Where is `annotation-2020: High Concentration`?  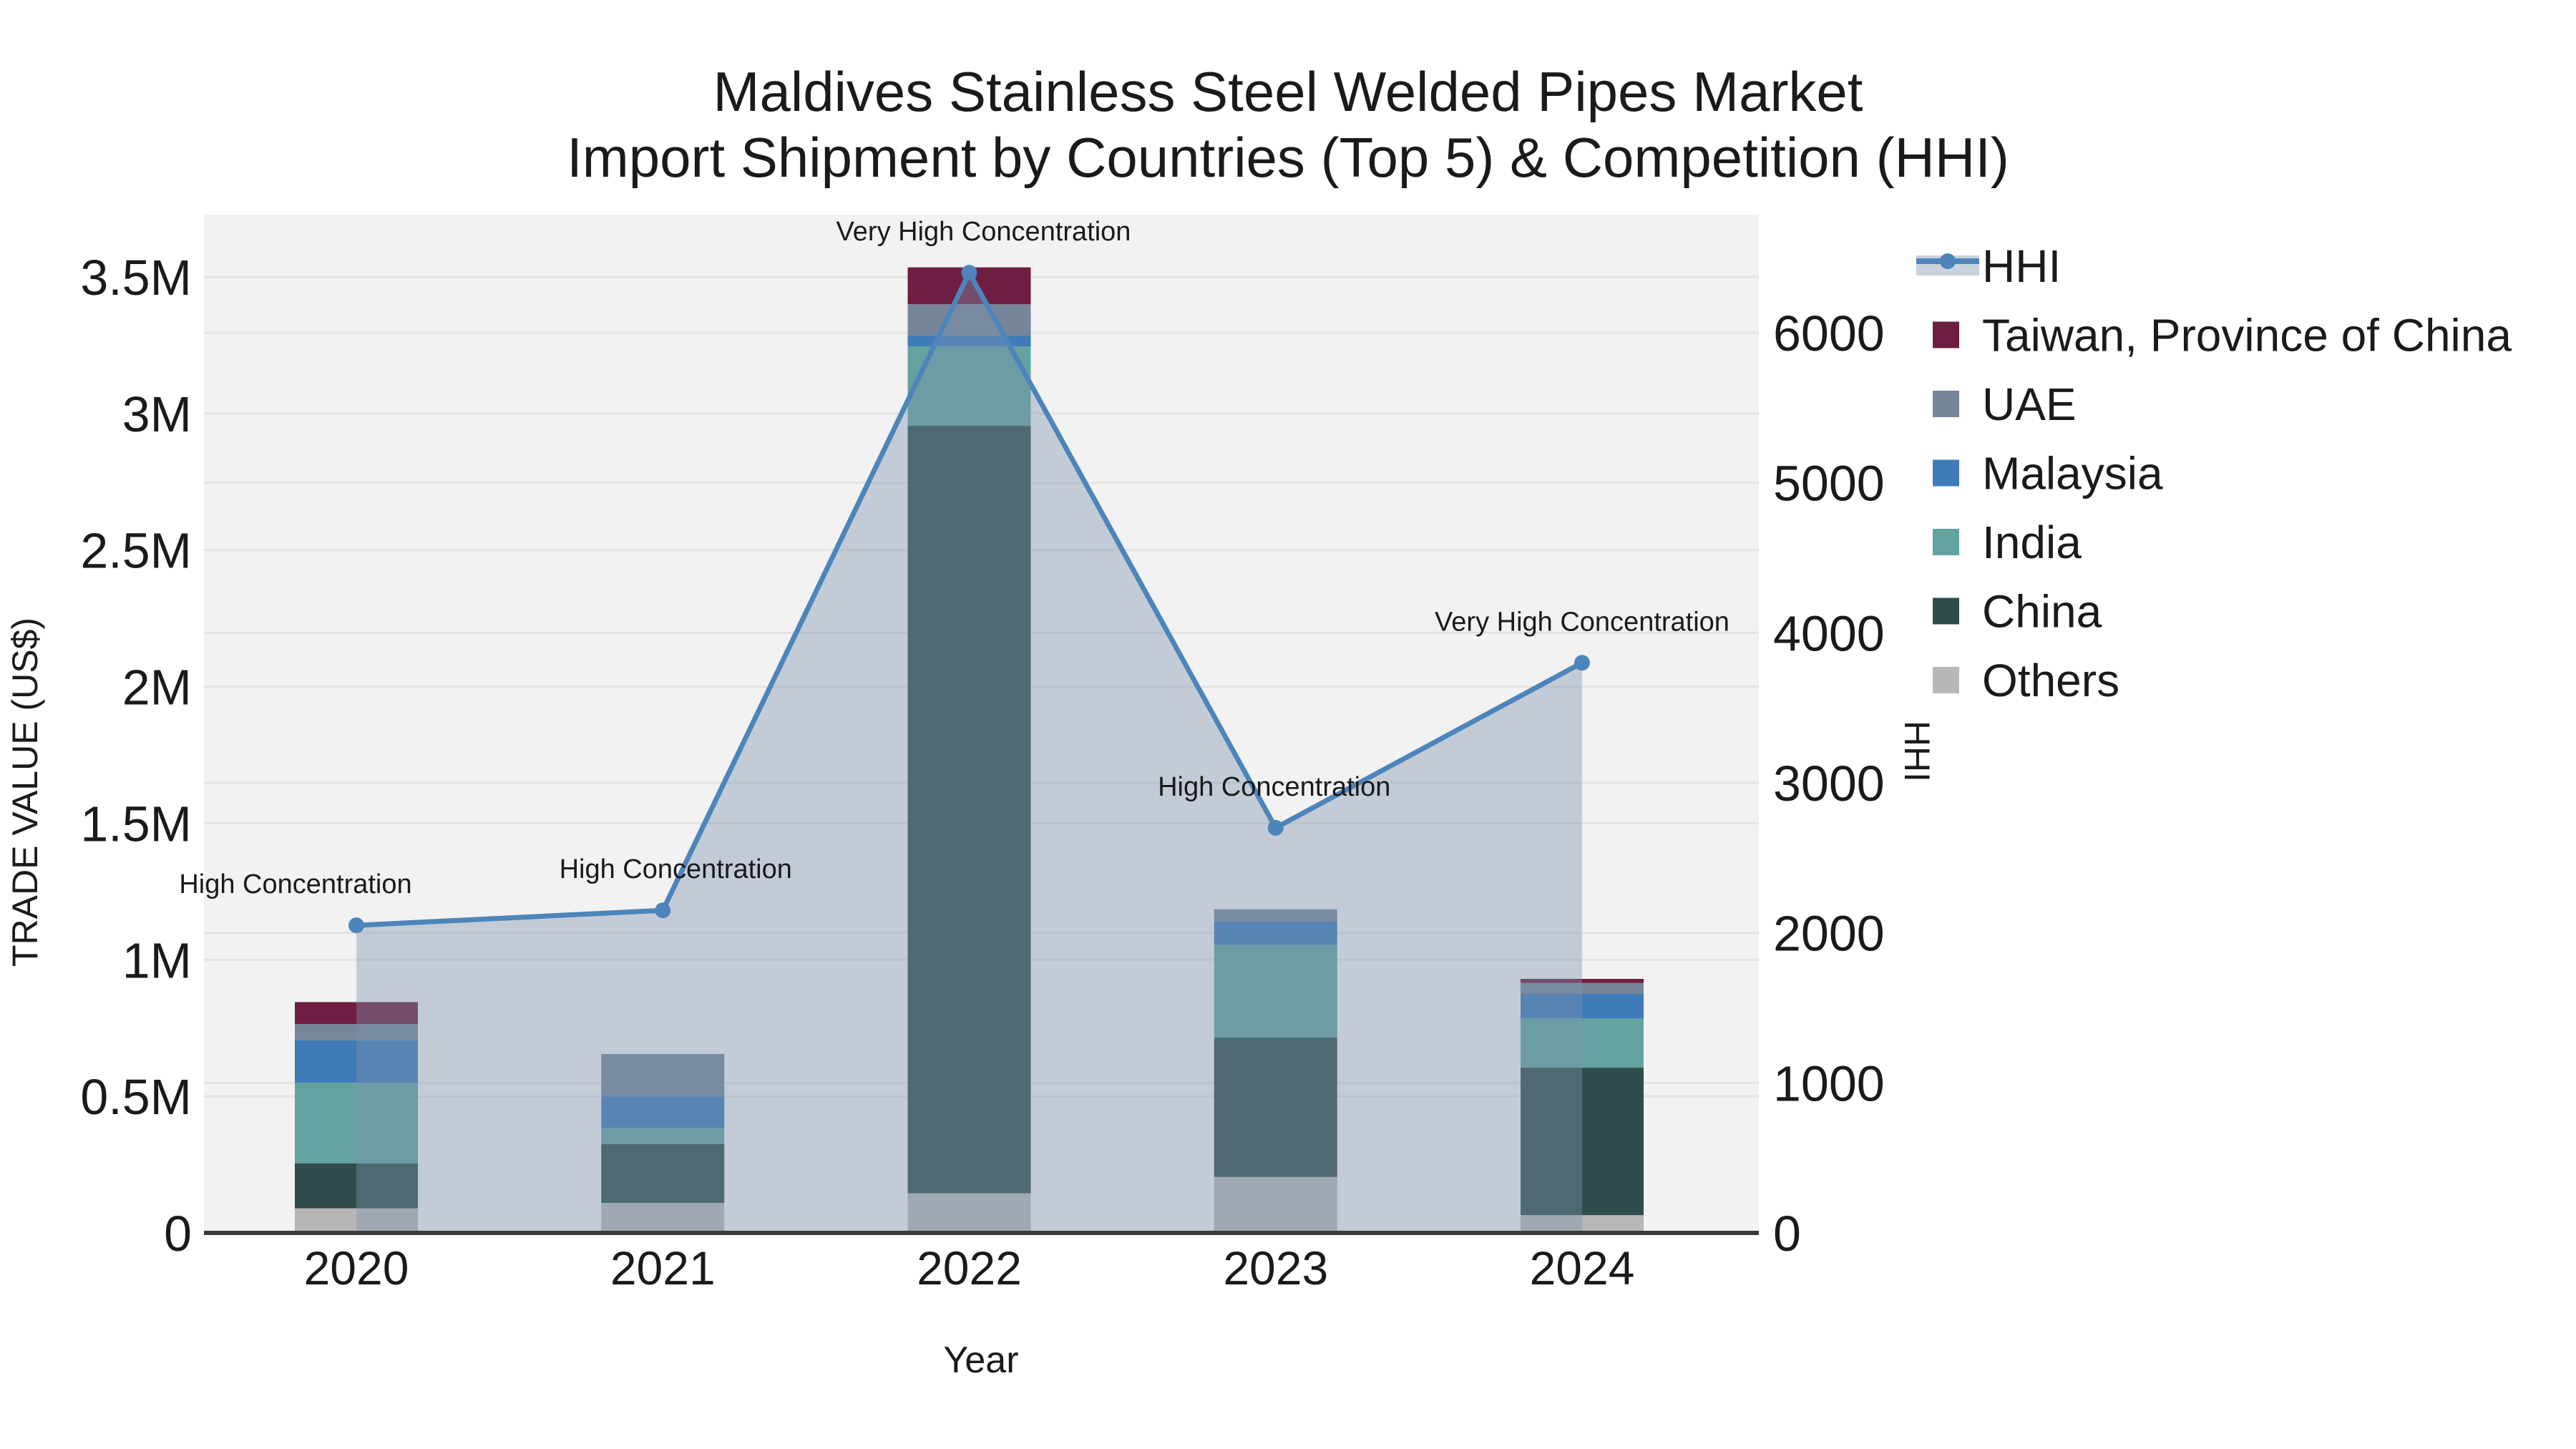
annotation-2020: High Concentration is located at coordinates (295, 884).